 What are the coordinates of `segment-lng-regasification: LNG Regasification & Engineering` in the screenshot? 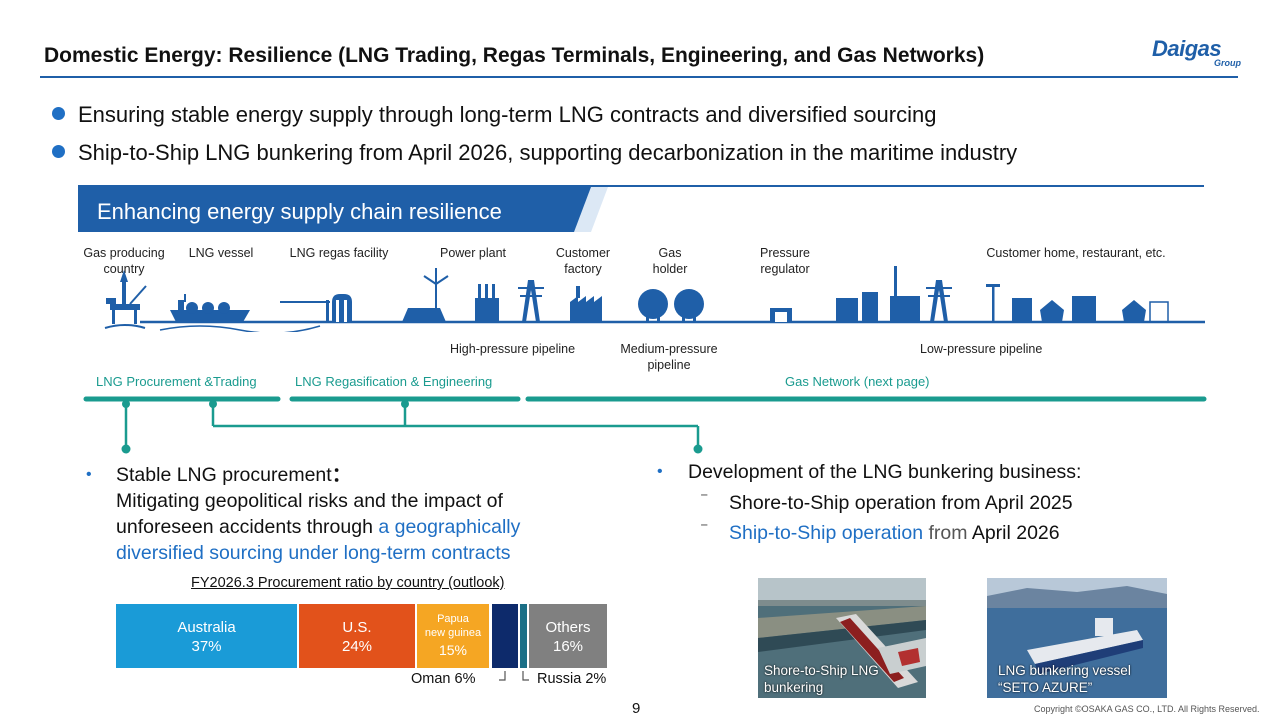 It's located at (394, 381).